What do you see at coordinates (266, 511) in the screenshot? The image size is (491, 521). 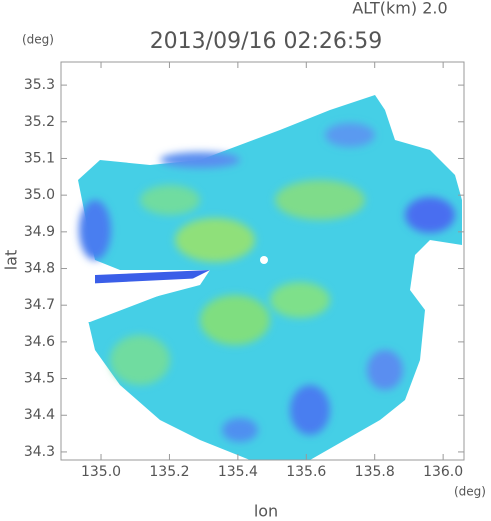 I see `x-axis-label: lon` at bounding box center [266, 511].